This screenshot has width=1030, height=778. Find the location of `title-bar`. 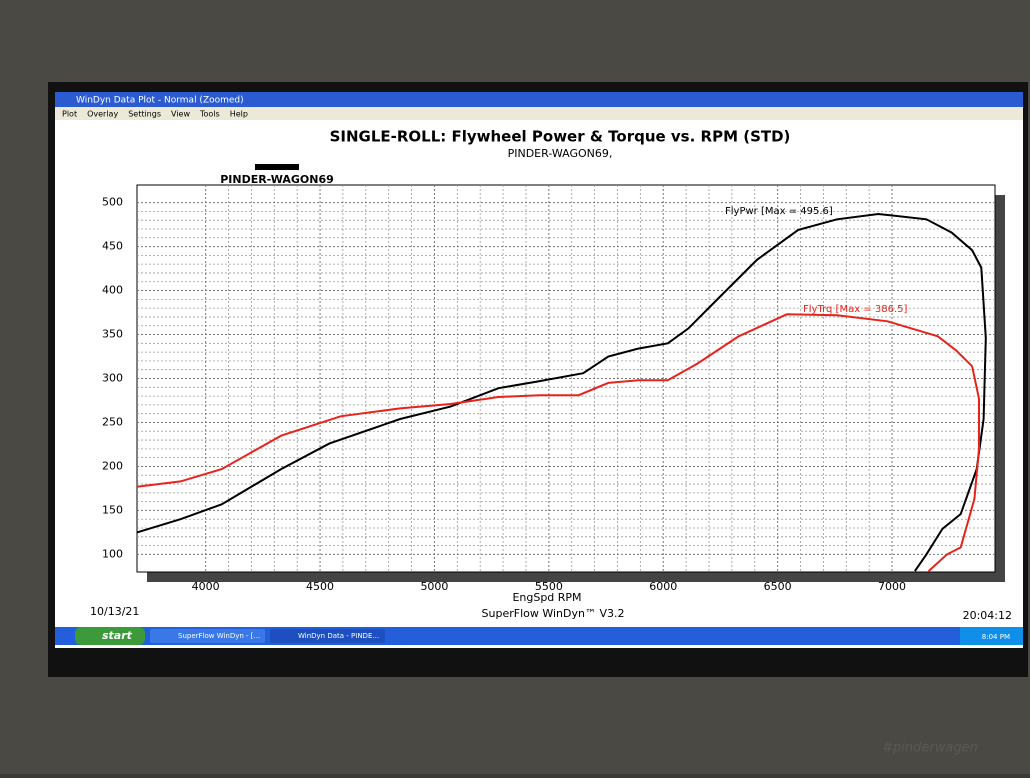

title-bar is located at coordinates (539, 99).